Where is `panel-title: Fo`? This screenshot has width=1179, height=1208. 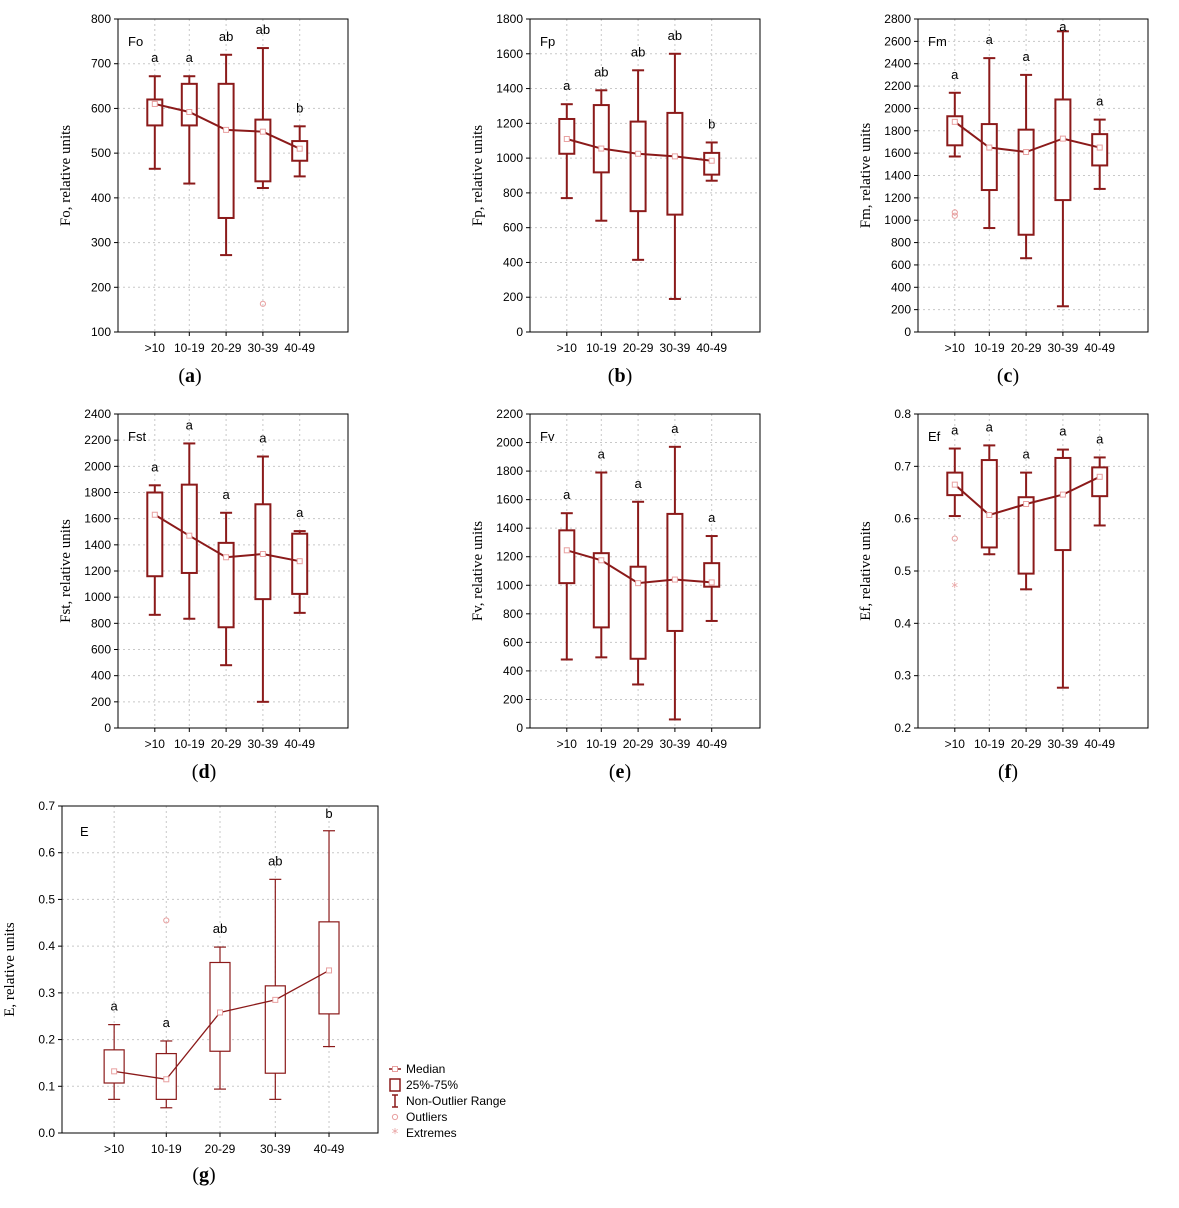
panel-title: Fo is located at coordinates (135, 41).